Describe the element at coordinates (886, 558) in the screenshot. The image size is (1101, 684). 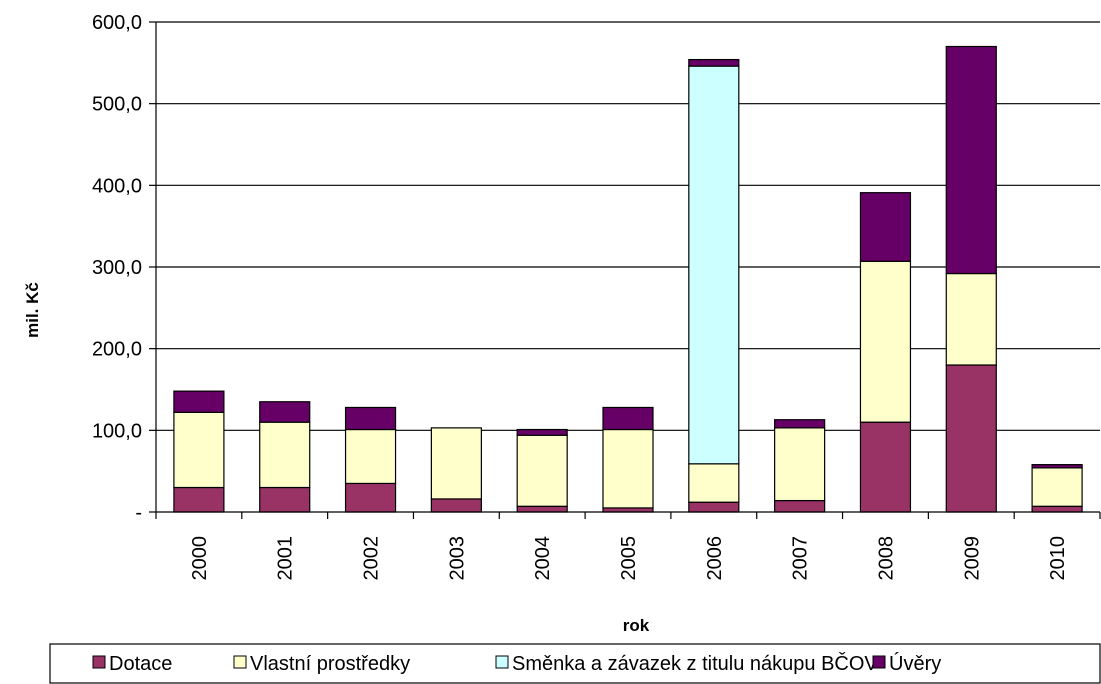
I see `x-tick-label: 2008` at that location.